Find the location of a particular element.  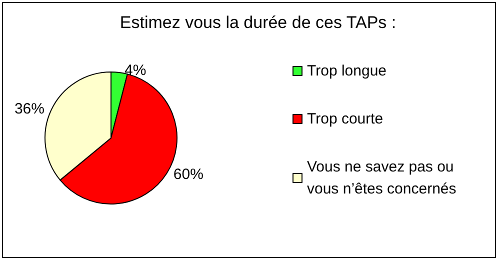

legend-label: Trop courte is located at coordinates (345, 119).